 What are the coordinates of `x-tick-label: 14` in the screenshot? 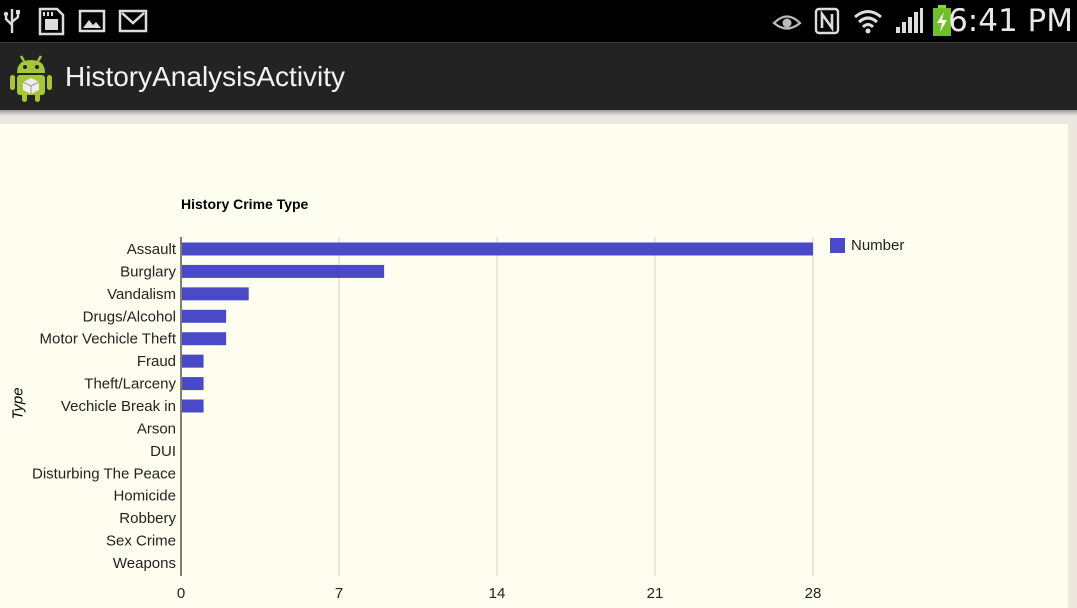 It's located at (497, 593).